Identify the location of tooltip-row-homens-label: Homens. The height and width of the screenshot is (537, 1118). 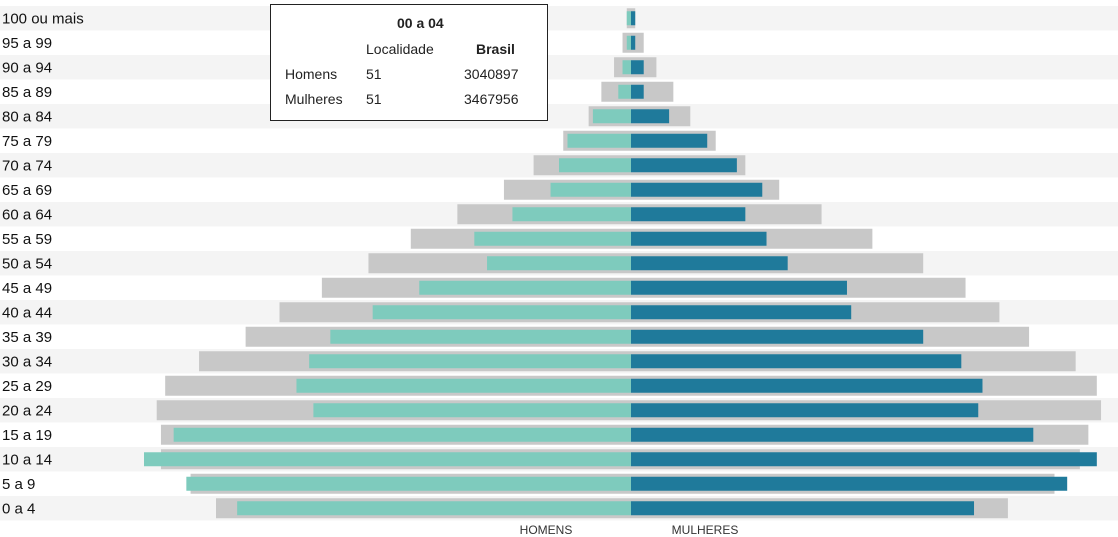
(311, 74).